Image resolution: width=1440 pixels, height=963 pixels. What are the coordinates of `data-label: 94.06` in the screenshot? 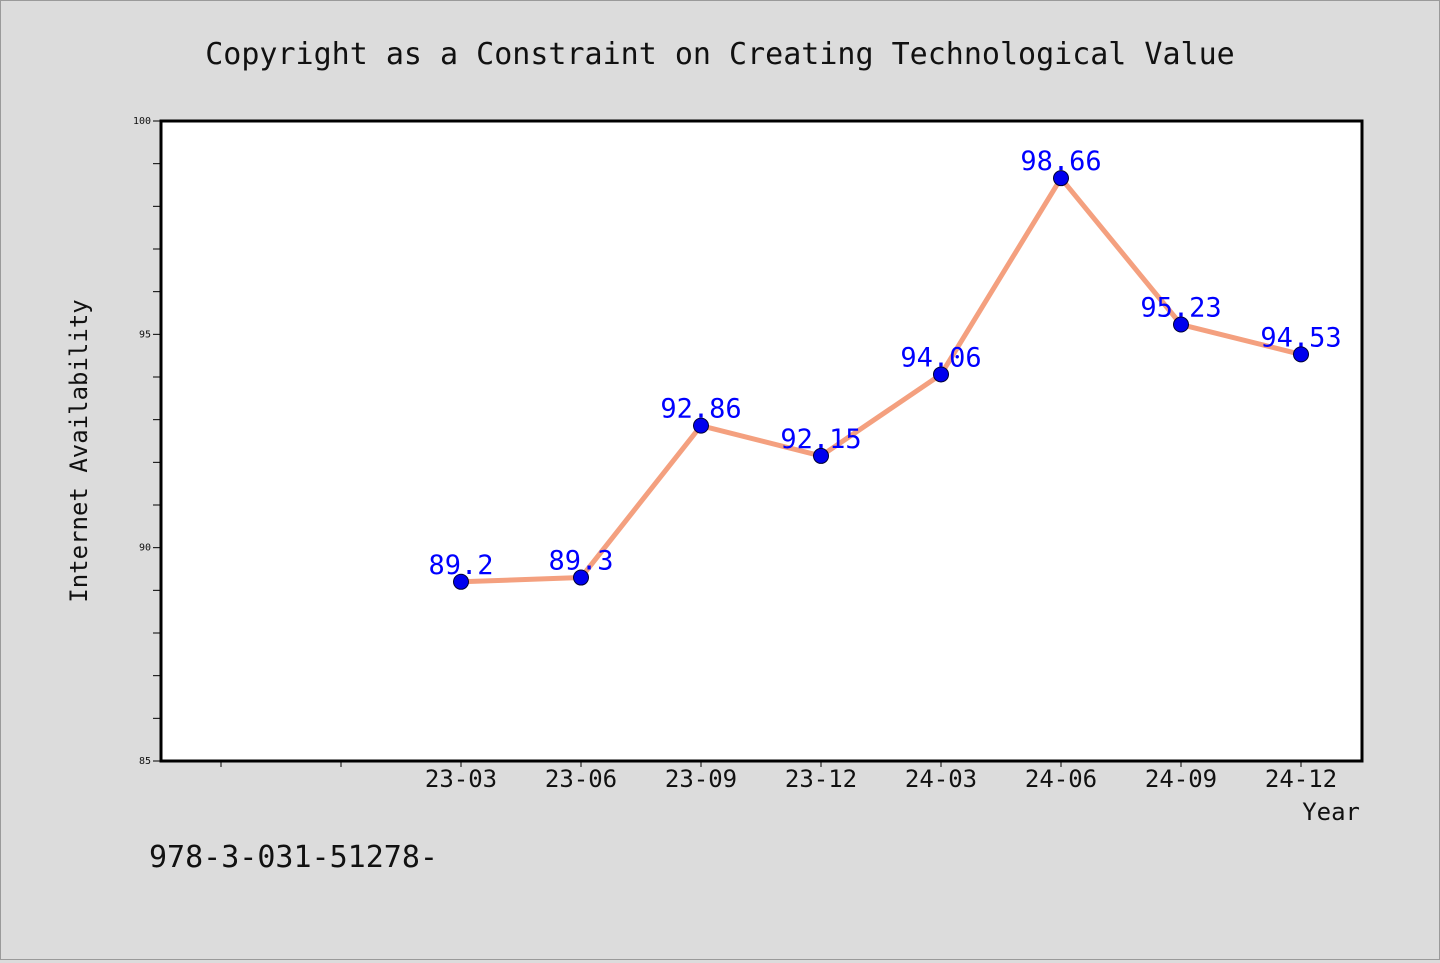 It's located at (940, 357).